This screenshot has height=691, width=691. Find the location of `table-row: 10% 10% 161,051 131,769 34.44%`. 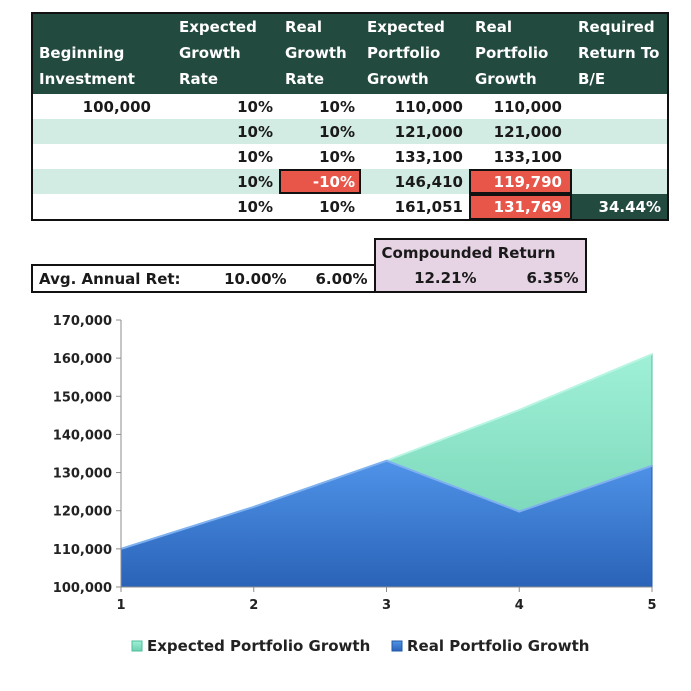

table-row: 10% 10% 161,051 131,769 34.44% is located at coordinates (350, 207).